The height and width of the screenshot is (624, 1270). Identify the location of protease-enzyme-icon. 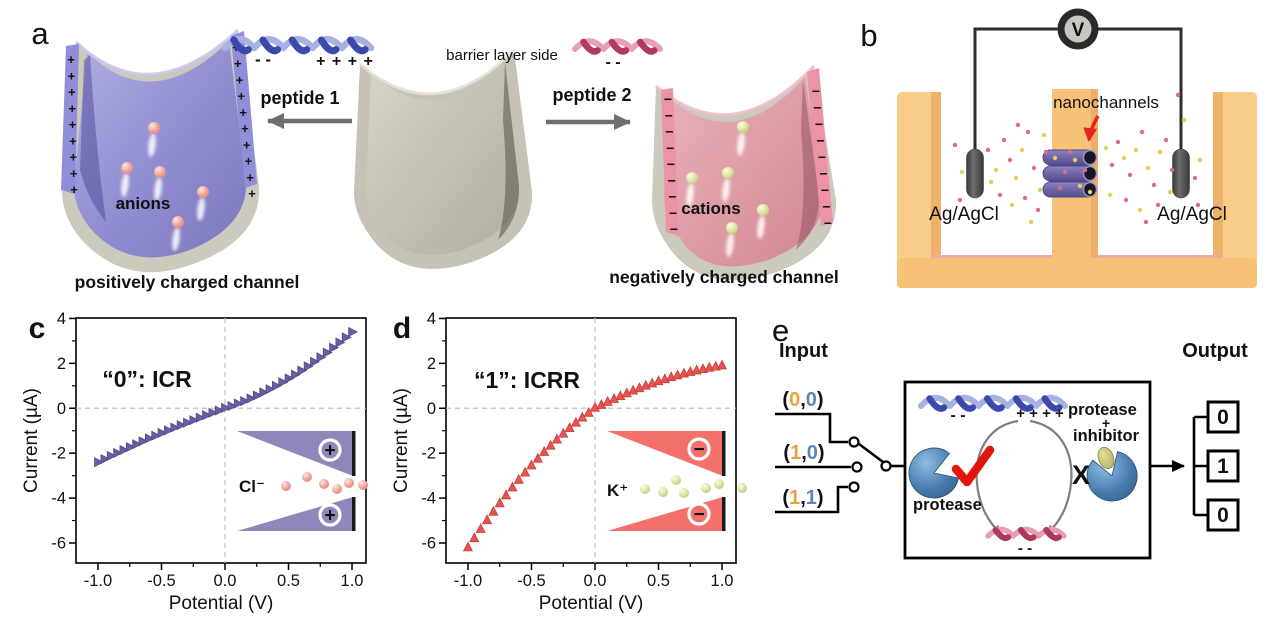
(933, 473).